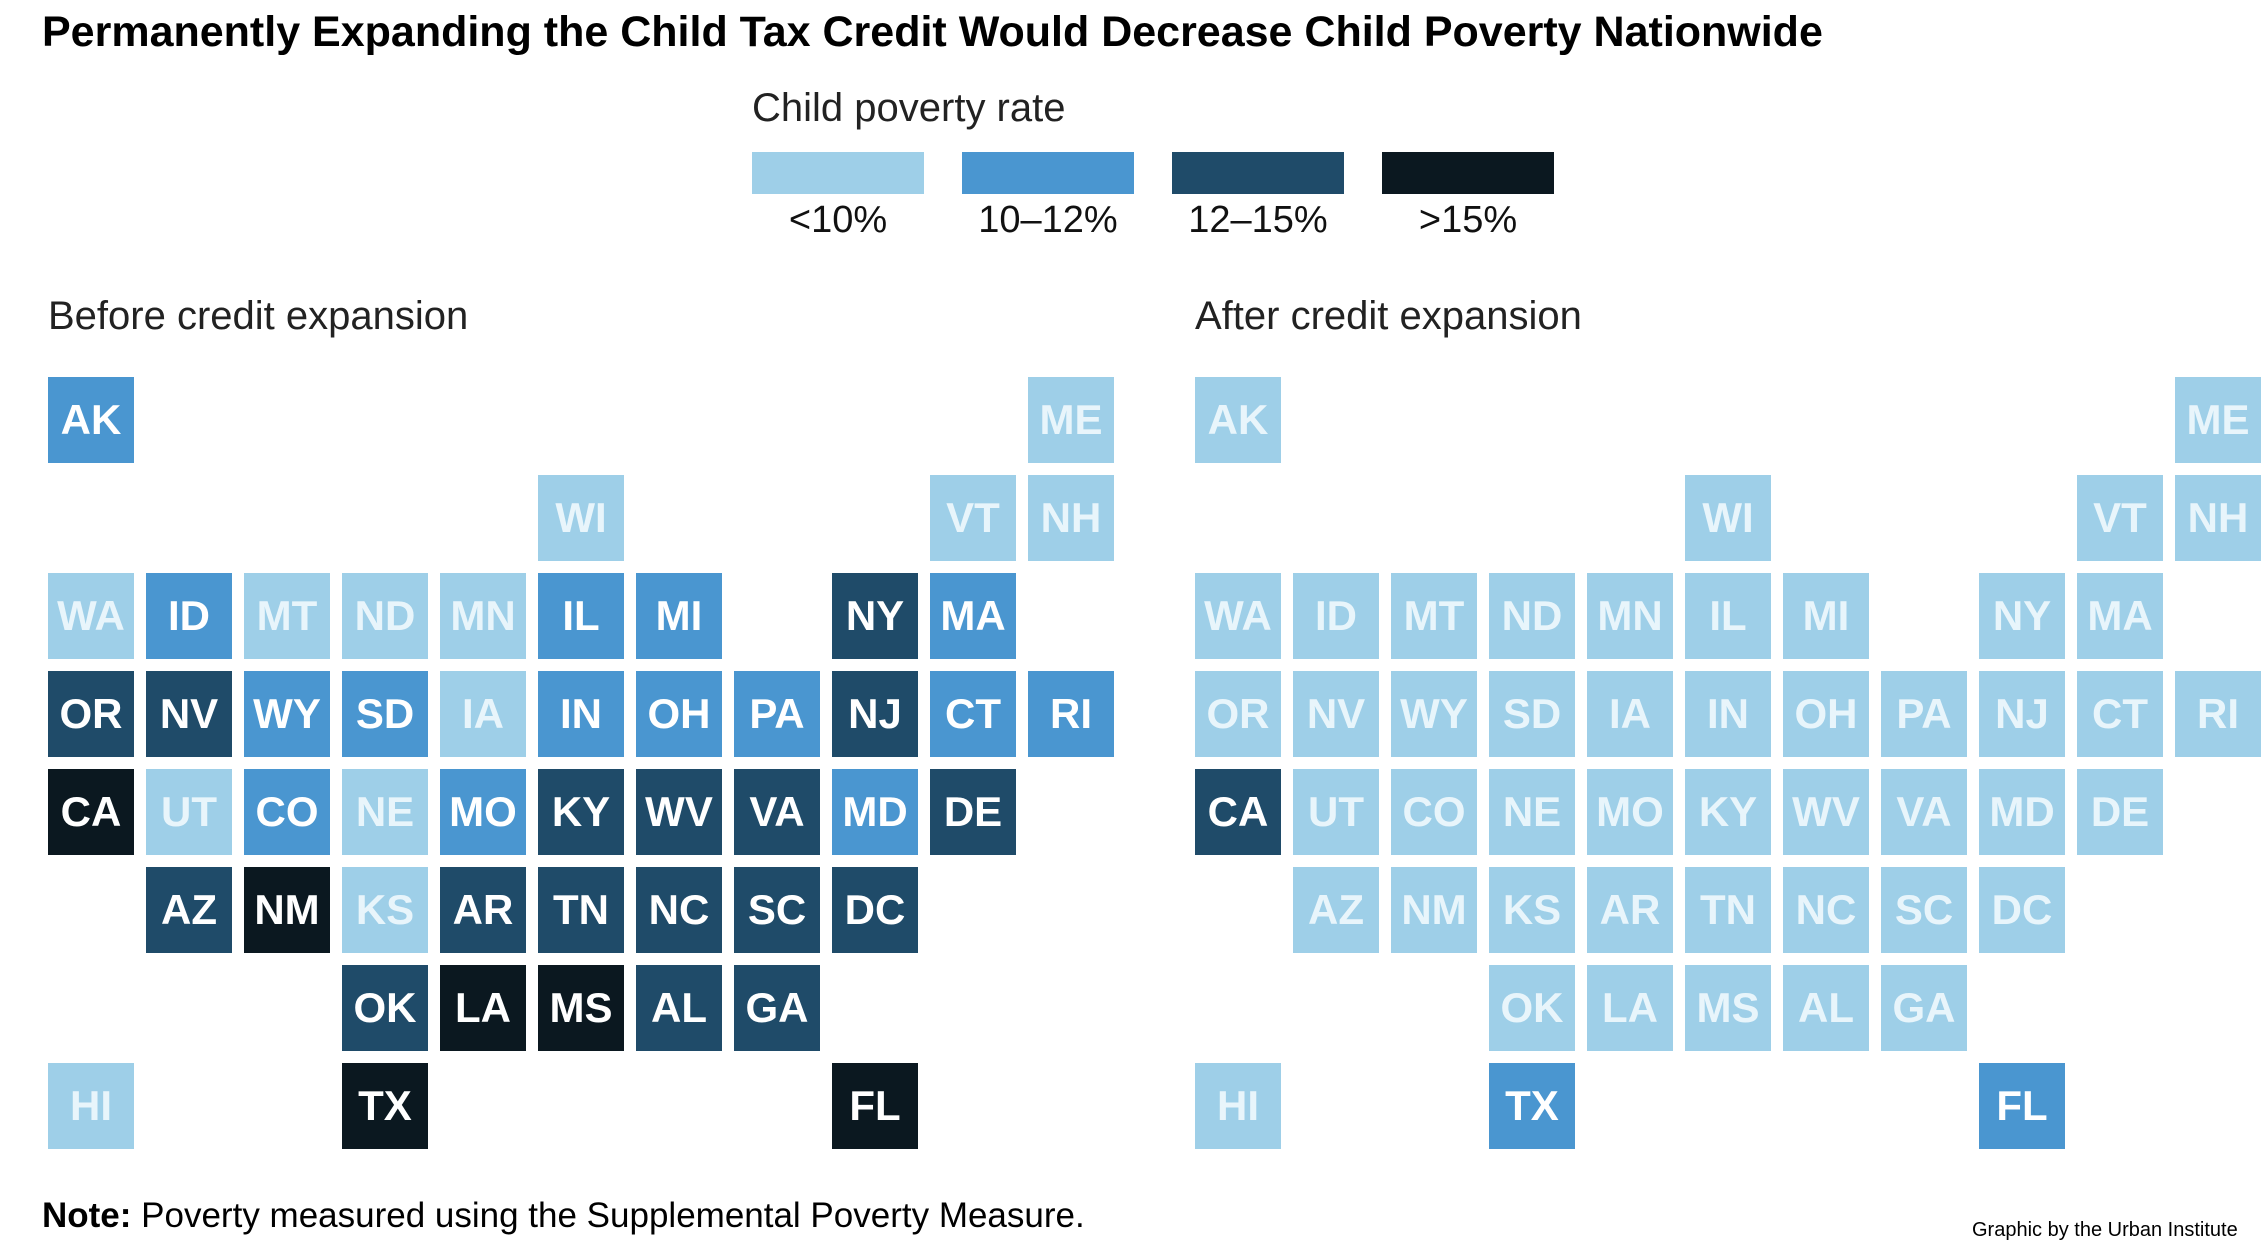  I want to click on state-tile-after-tx: TX, so click(1532, 1106).